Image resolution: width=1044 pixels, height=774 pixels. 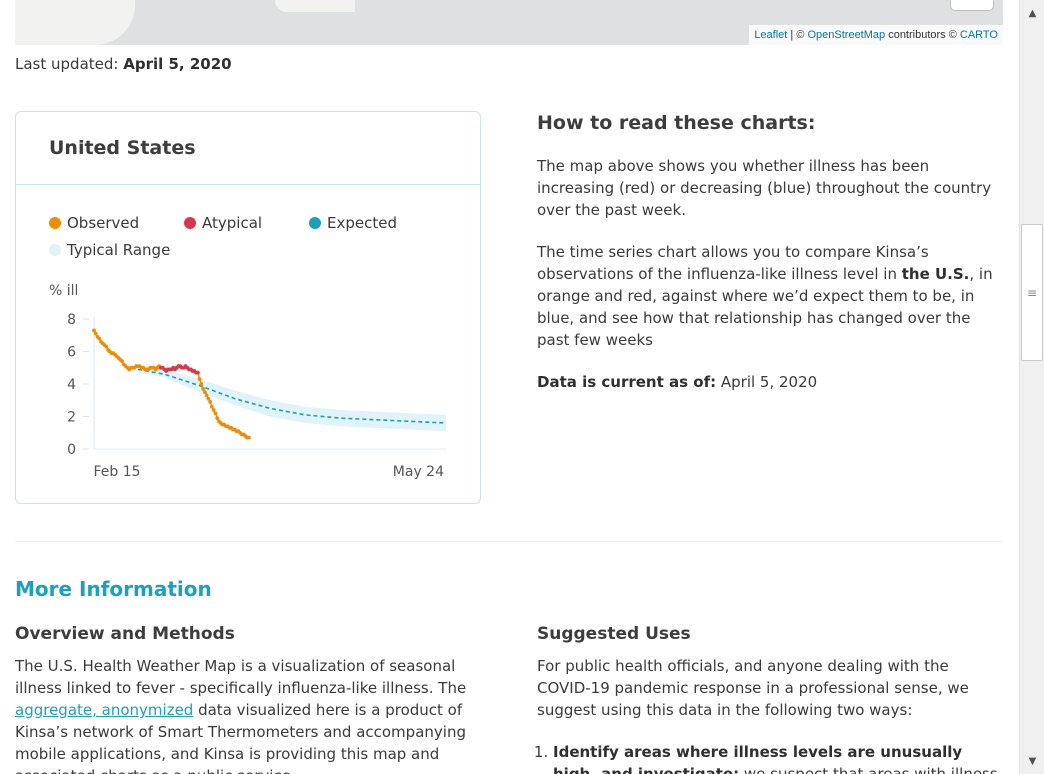 What do you see at coordinates (119, 250) in the screenshot?
I see `legend-label: Typical Range` at bounding box center [119, 250].